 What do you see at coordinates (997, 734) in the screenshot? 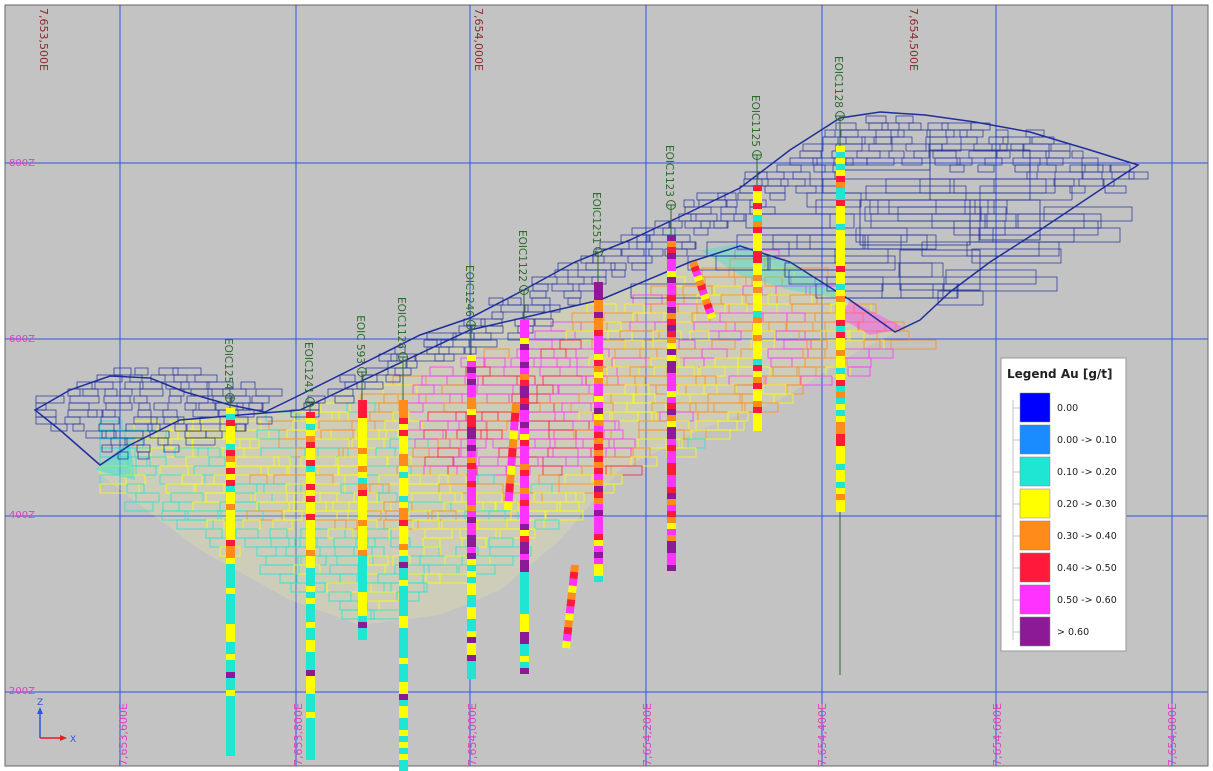
I see `bottom-axis-label: 7,654,600E` at bounding box center [997, 734].